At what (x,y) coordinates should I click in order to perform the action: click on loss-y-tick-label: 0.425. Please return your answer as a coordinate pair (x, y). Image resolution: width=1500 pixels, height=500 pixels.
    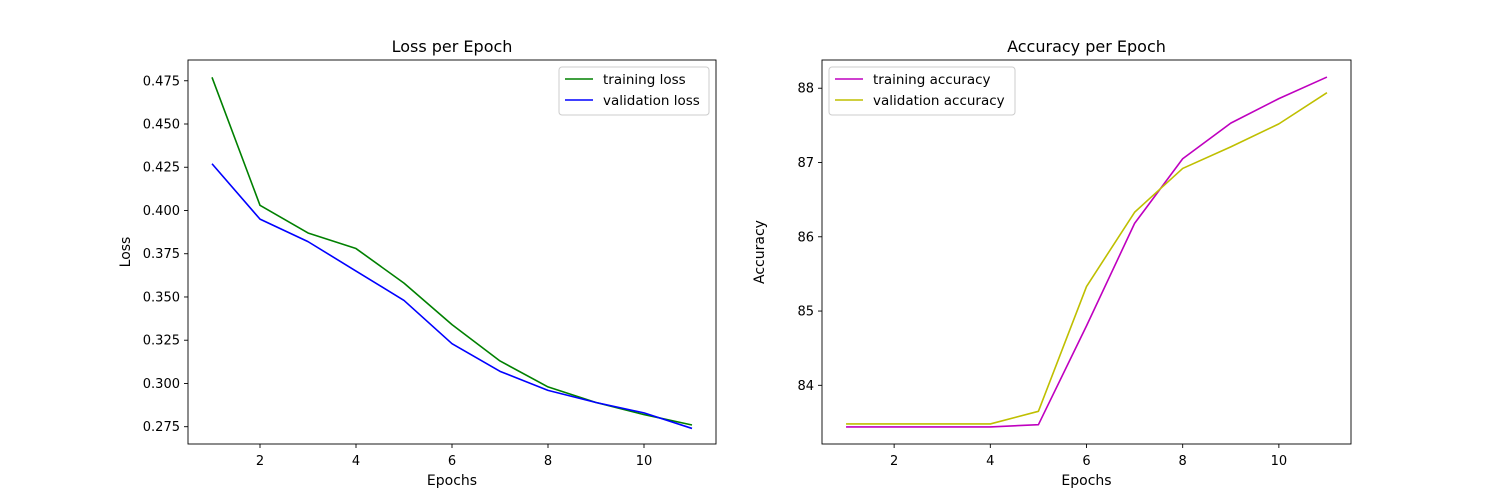
    Looking at the image, I should click on (161, 168).